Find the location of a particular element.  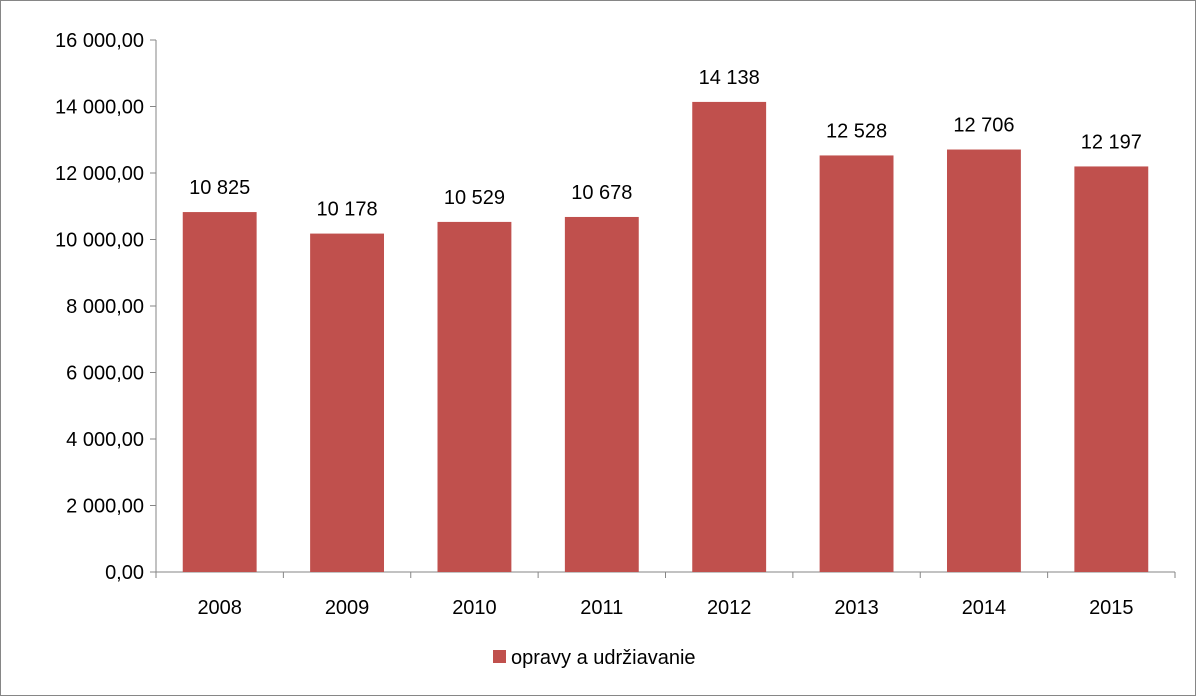

y-tick-label: 2 000,00 is located at coordinates (105, 507).